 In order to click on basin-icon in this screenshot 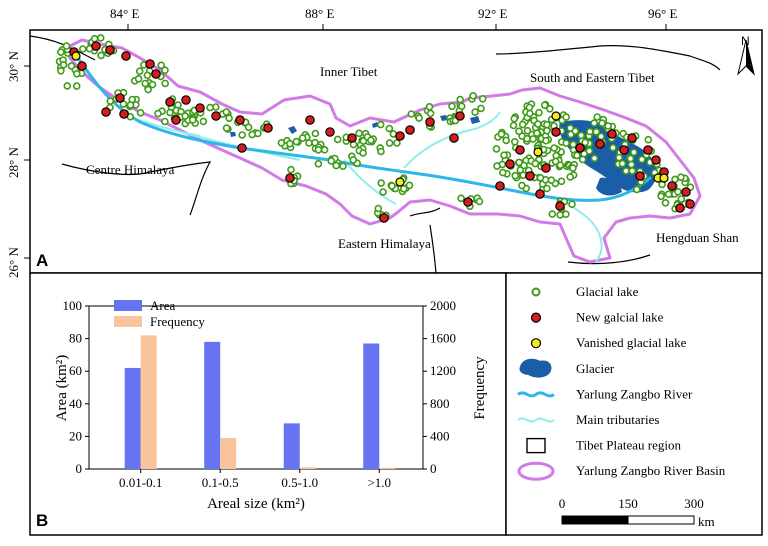, I will do `click(536, 471)`.